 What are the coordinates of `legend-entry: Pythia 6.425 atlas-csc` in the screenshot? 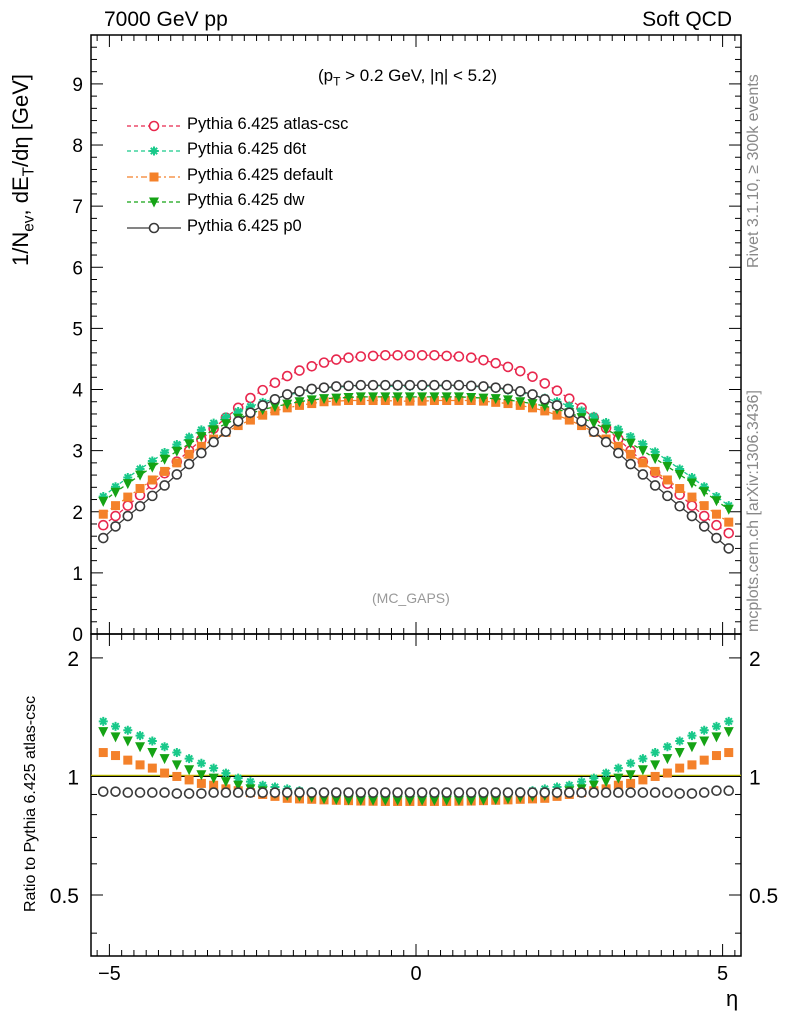 It's located at (290, 126).